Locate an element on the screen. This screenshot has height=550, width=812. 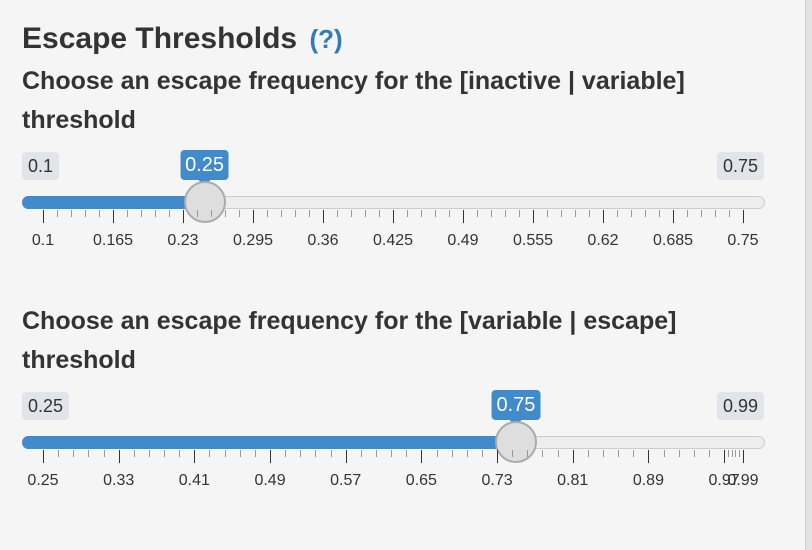
slider-tick-label: 0.295 is located at coordinates (253, 240).